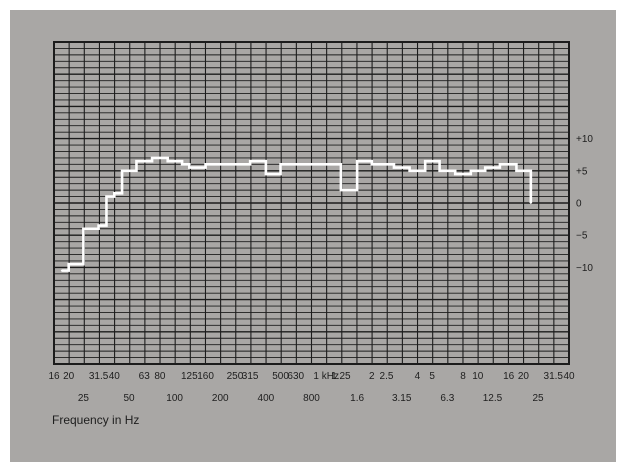 This screenshot has width=624, height=464. I want to click on x-tick-label: 6.3, so click(447, 398).